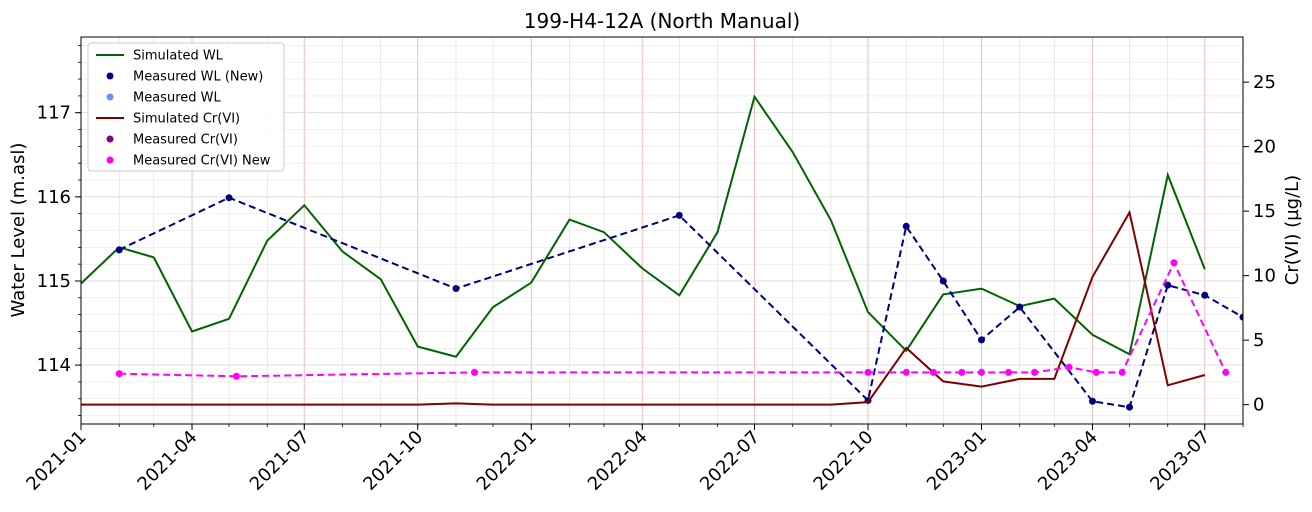 The image size is (1312, 512). What do you see at coordinates (844, 461) in the screenshot?
I see `x-tick-label: 2022-10` at bounding box center [844, 461].